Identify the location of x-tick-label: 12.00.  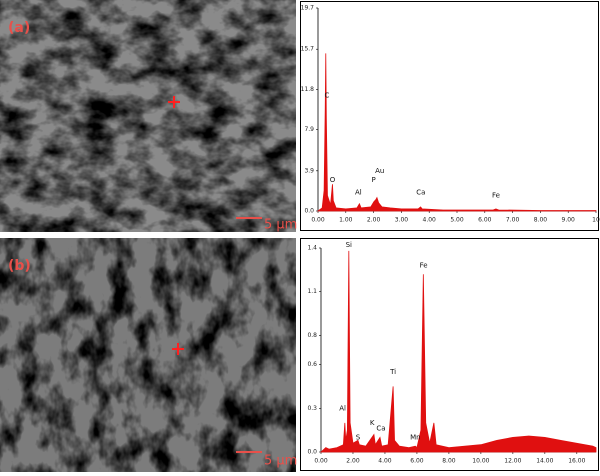
(512, 461).